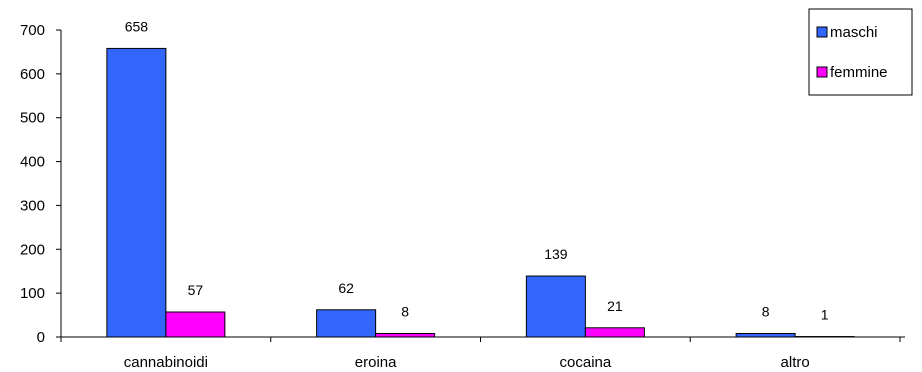 This screenshot has width=922, height=372. What do you see at coordinates (859, 72) in the screenshot?
I see `legend-label: femmine` at bounding box center [859, 72].